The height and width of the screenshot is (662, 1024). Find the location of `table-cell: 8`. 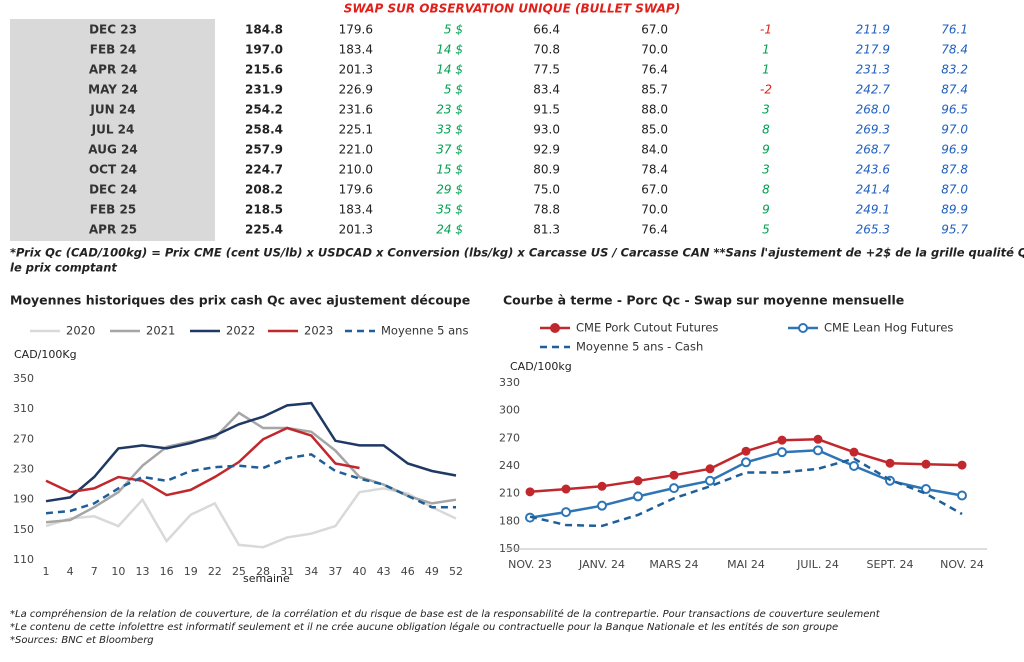

table-cell: 8 is located at coordinates (766, 190).